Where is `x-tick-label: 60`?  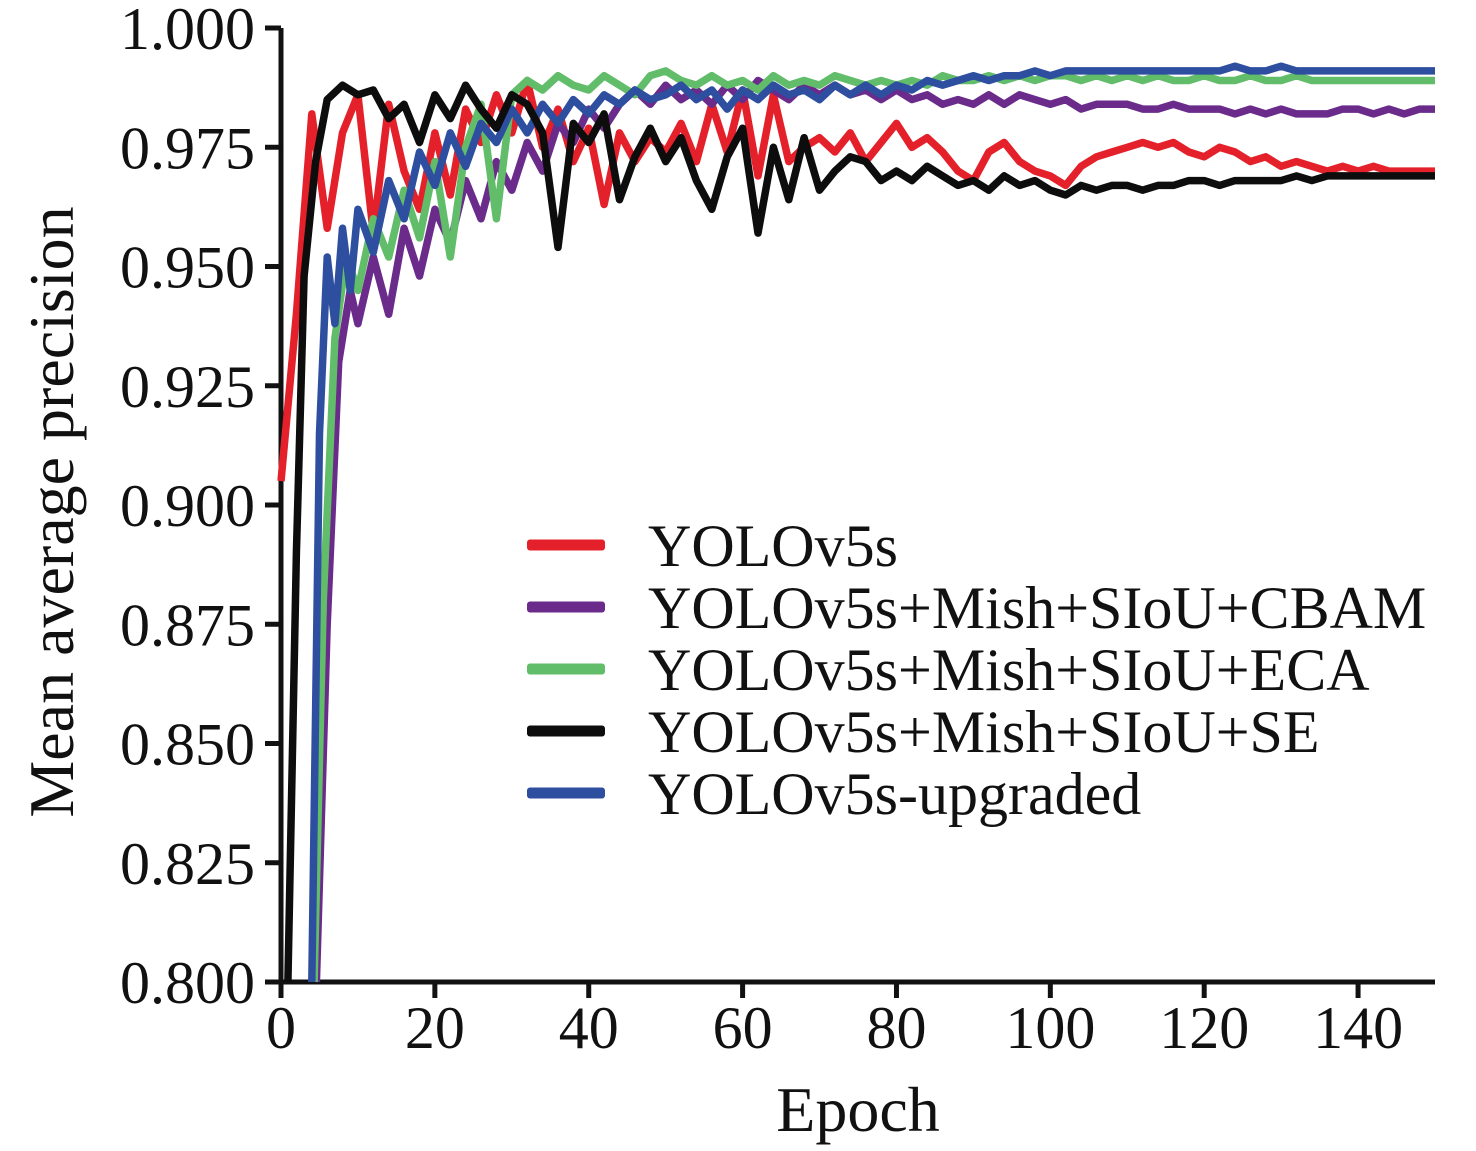
x-tick-label: 60 is located at coordinates (743, 1028).